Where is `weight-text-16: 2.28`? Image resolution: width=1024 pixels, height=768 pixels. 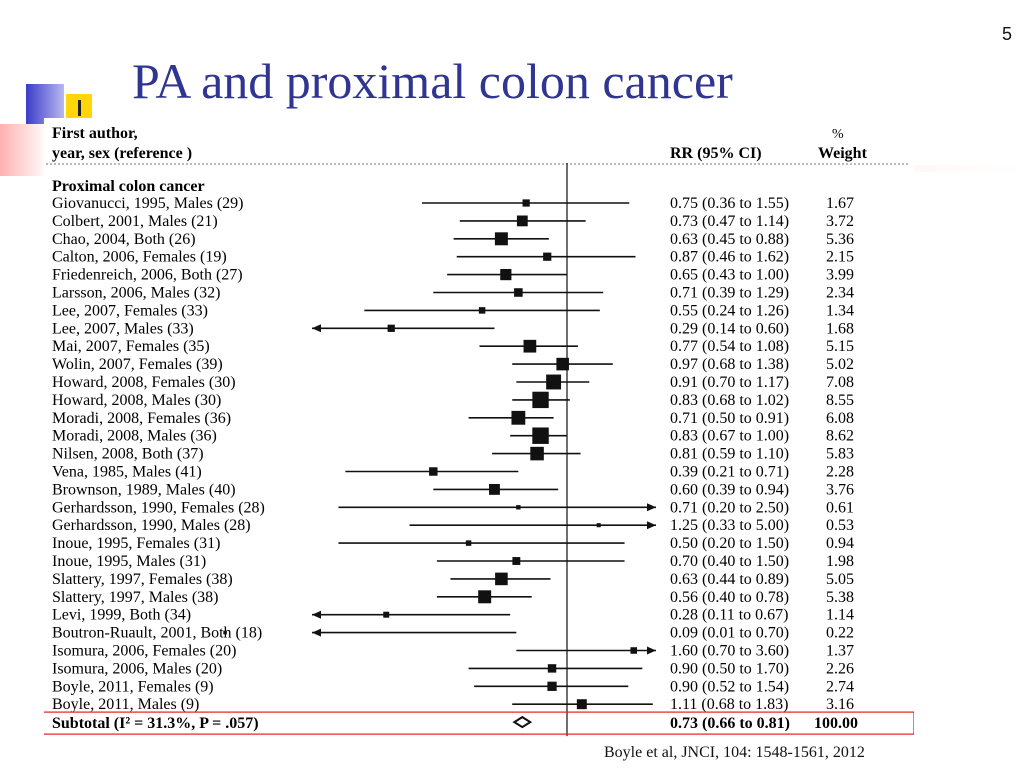
weight-text-16: 2.28 is located at coordinates (840, 472).